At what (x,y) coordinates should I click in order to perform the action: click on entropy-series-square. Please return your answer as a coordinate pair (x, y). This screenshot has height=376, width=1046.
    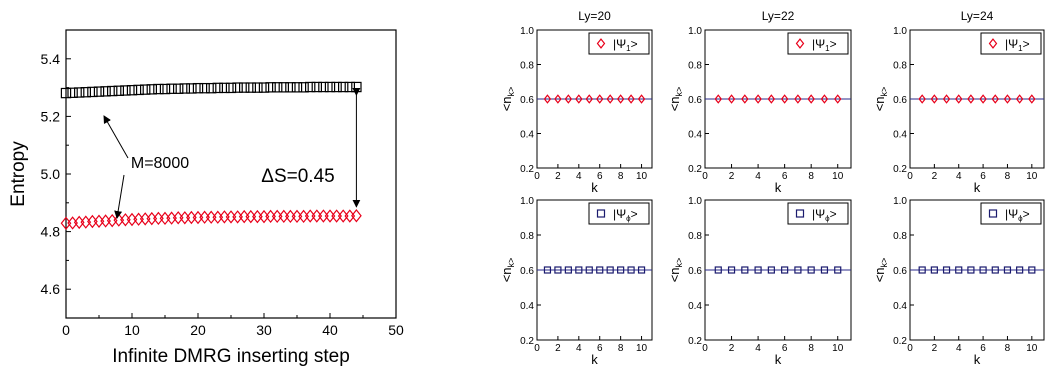
    Looking at the image, I should click on (211, 90).